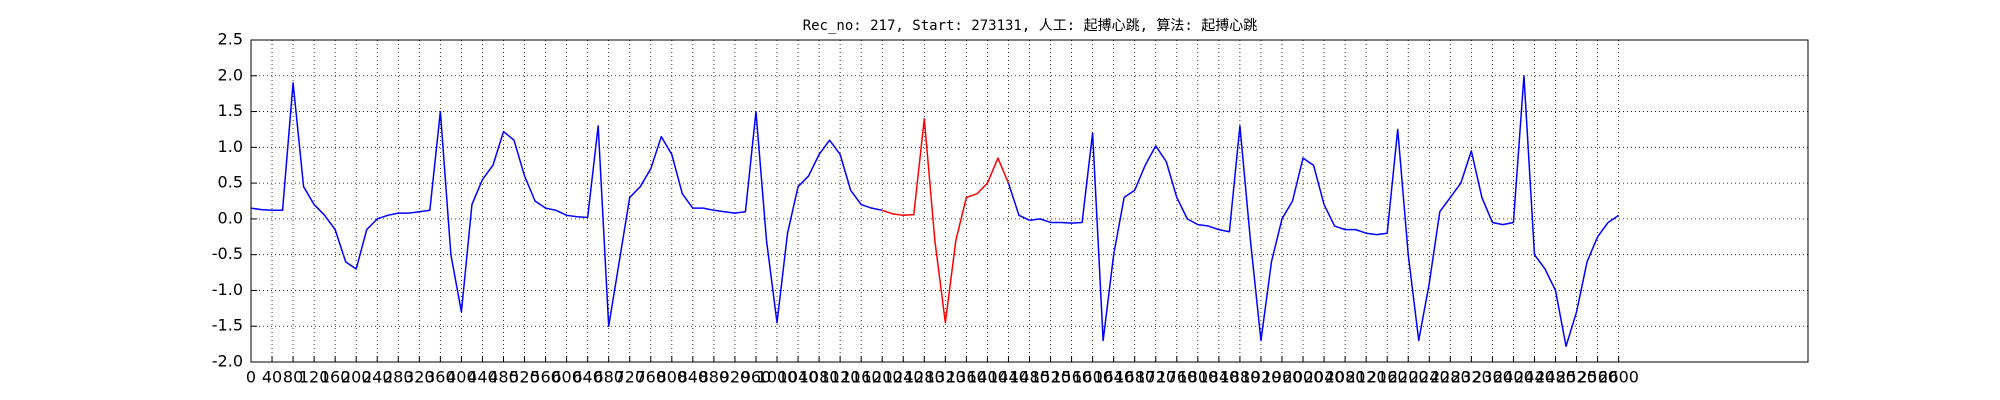 The image size is (2000, 400). What do you see at coordinates (230, 182) in the screenshot?
I see `y-tick-label: 0.5` at bounding box center [230, 182].